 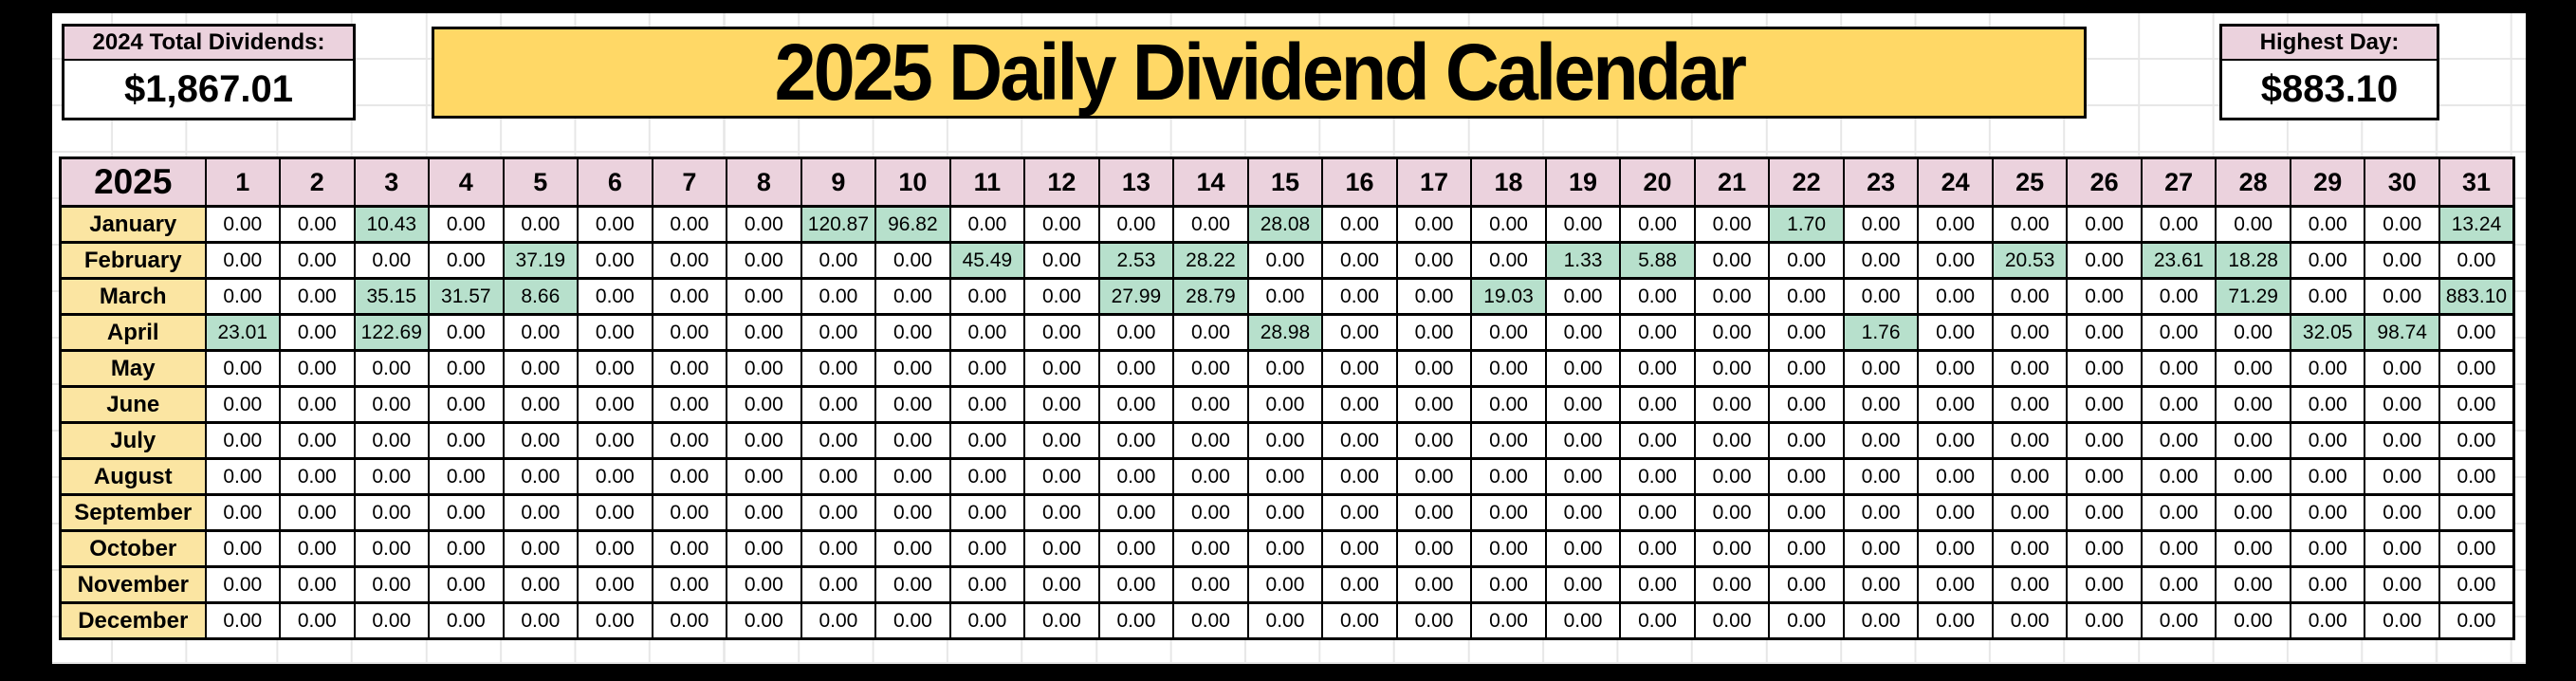 I want to click on month-label-cell: March, so click(x=133, y=296).